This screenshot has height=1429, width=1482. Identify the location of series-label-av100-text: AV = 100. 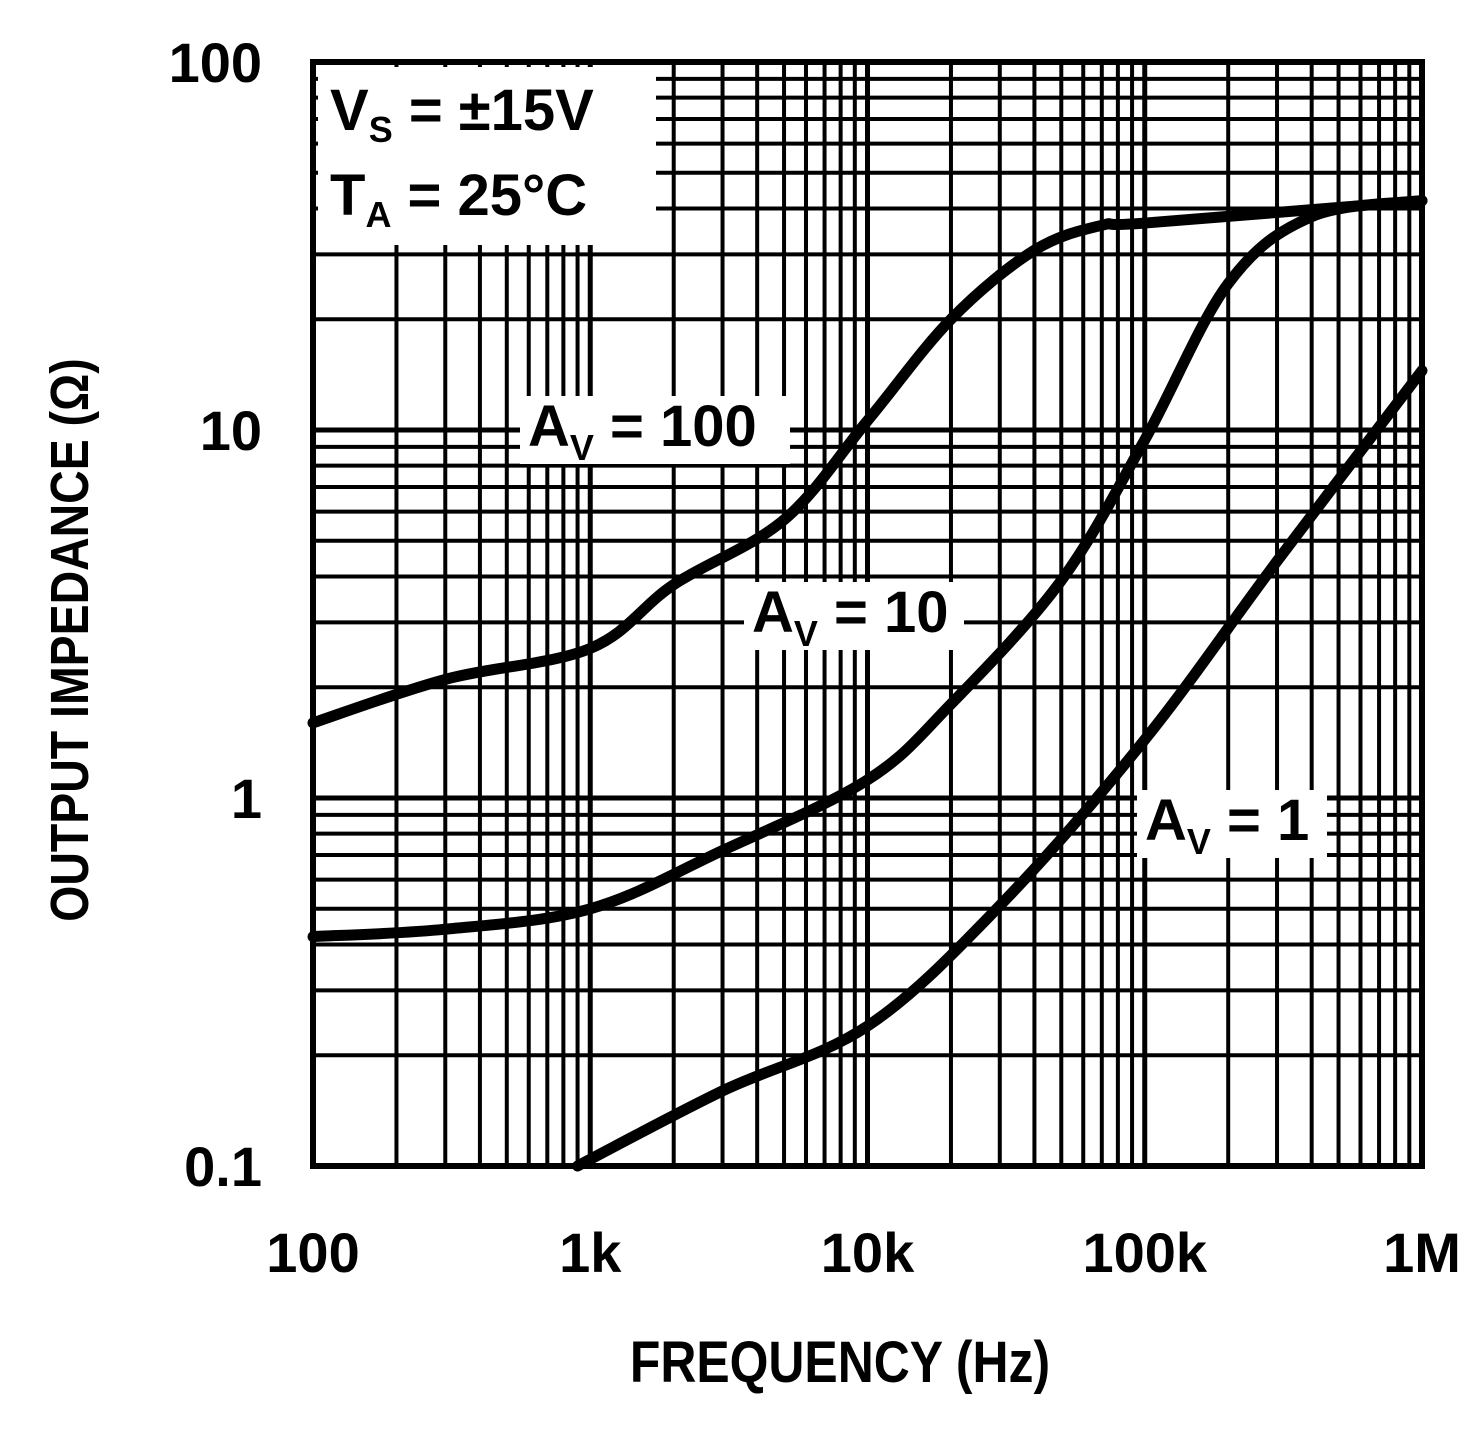
(642, 431).